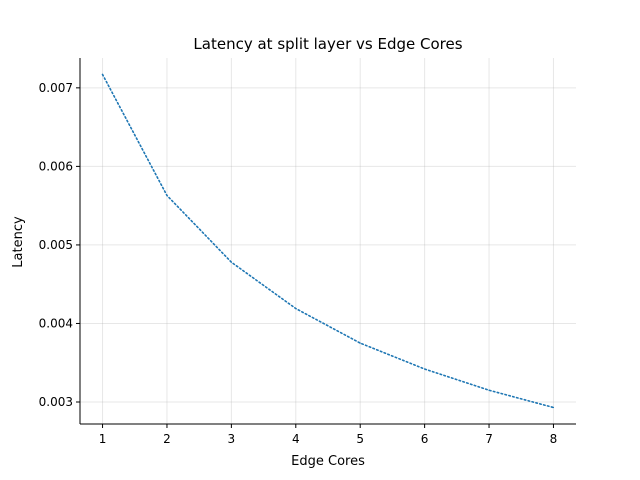 The height and width of the screenshot is (480, 640). I want to click on x-tick-label: 3, so click(232, 439).